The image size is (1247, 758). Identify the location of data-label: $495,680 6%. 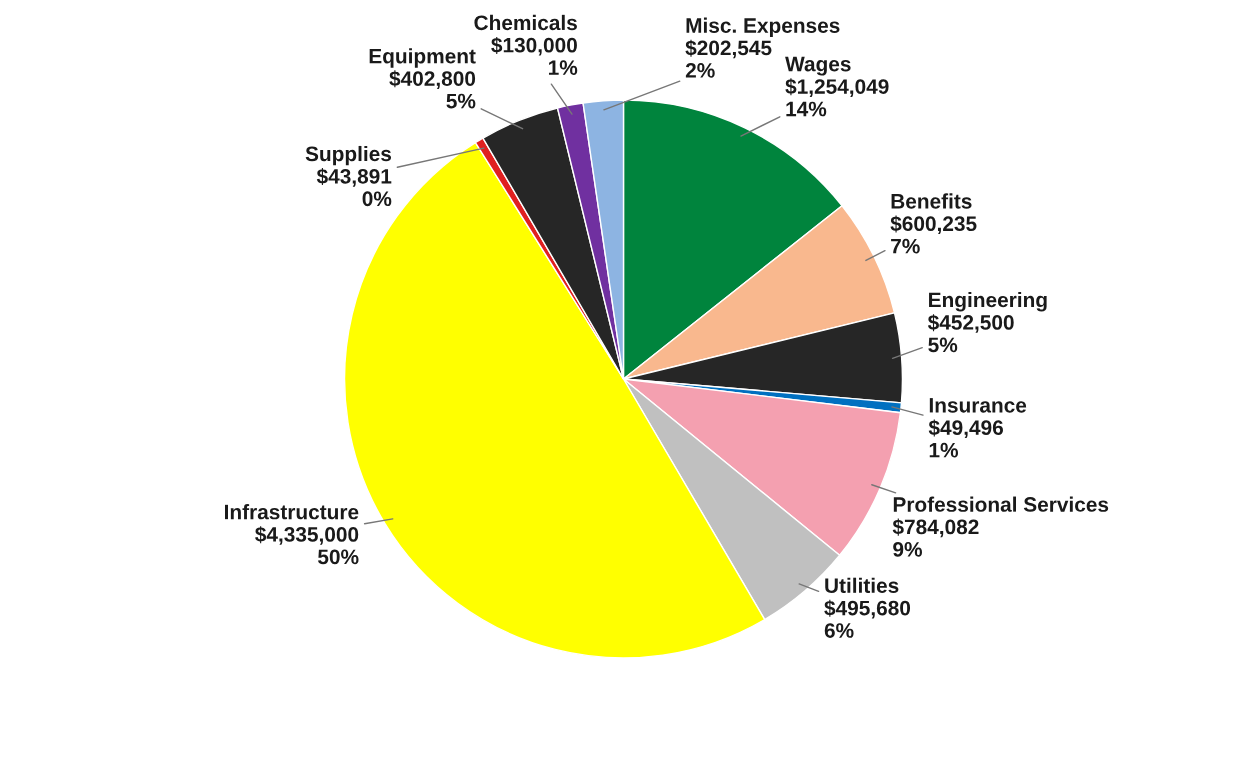
(867, 618).